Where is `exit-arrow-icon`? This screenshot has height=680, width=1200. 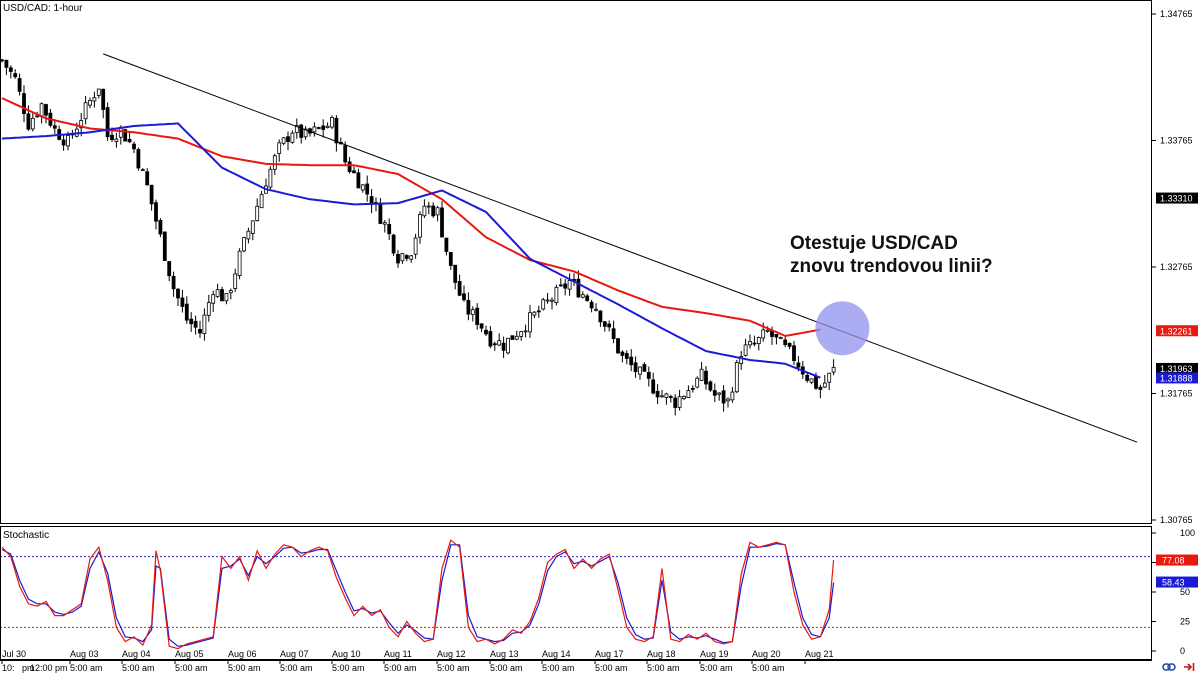
exit-arrow-icon is located at coordinates (1189, 667).